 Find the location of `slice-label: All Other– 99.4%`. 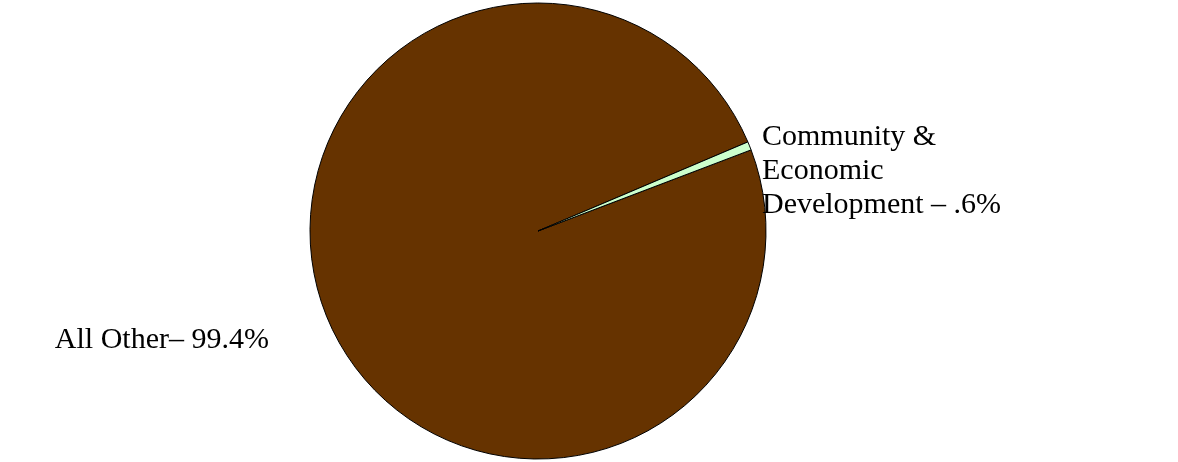

slice-label: All Other– 99.4% is located at coordinates (161, 338).